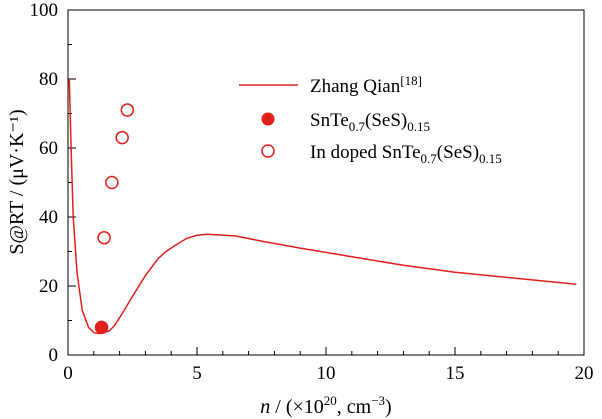 This screenshot has width=602, height=419. What do you see at coordinates (329, 120) in the screenshot?
I see `legend-label-2a: SnTe` at bounding box center [329, 120].